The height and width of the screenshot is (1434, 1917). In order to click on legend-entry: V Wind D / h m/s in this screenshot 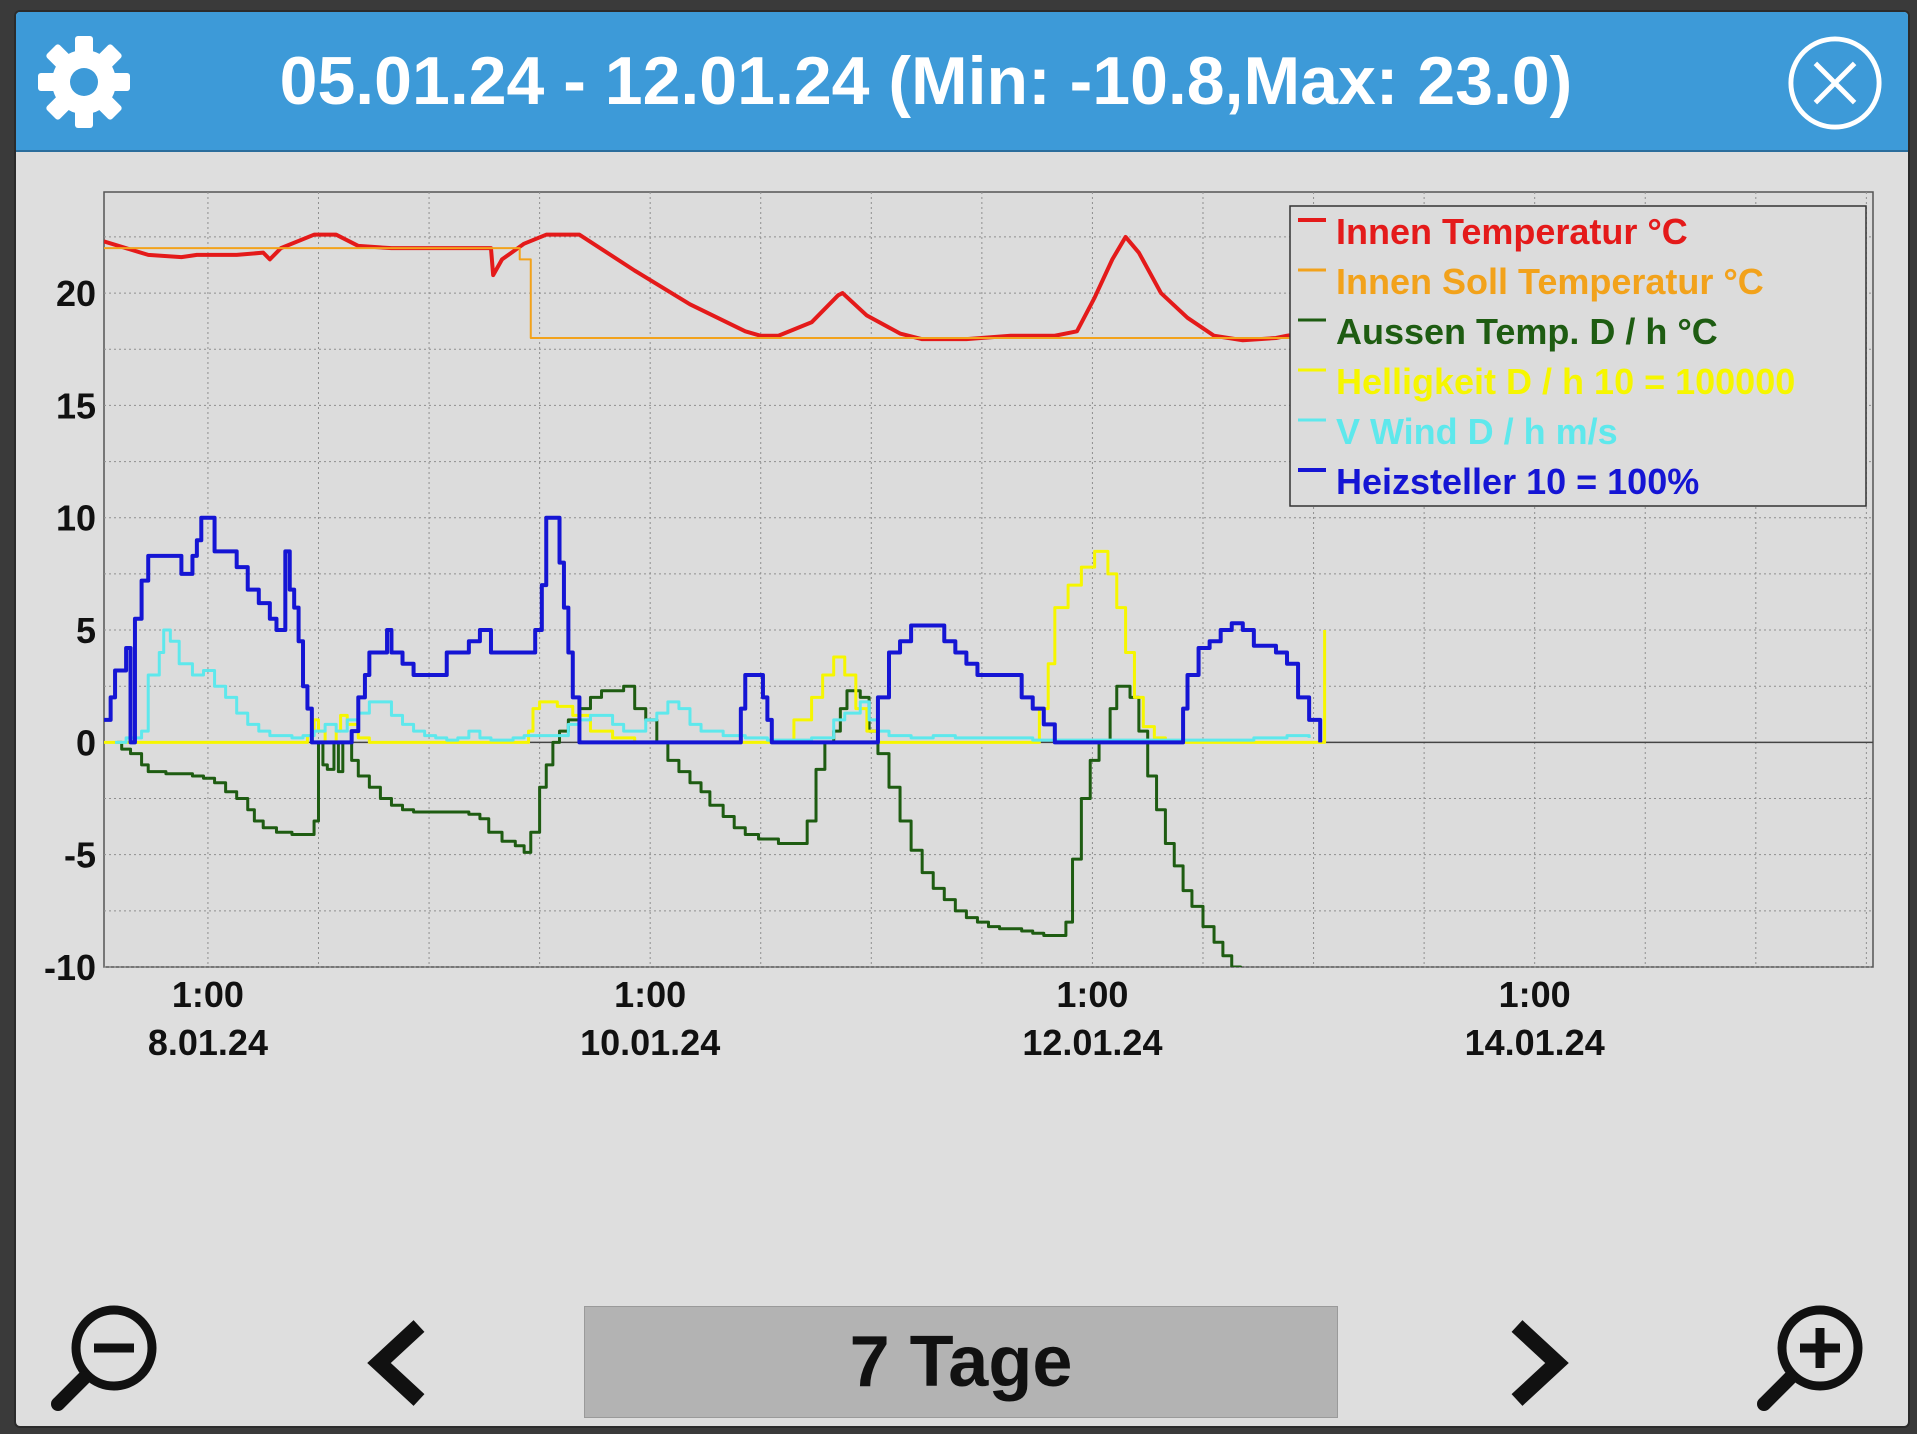, I will do `click(1477, 431)`.